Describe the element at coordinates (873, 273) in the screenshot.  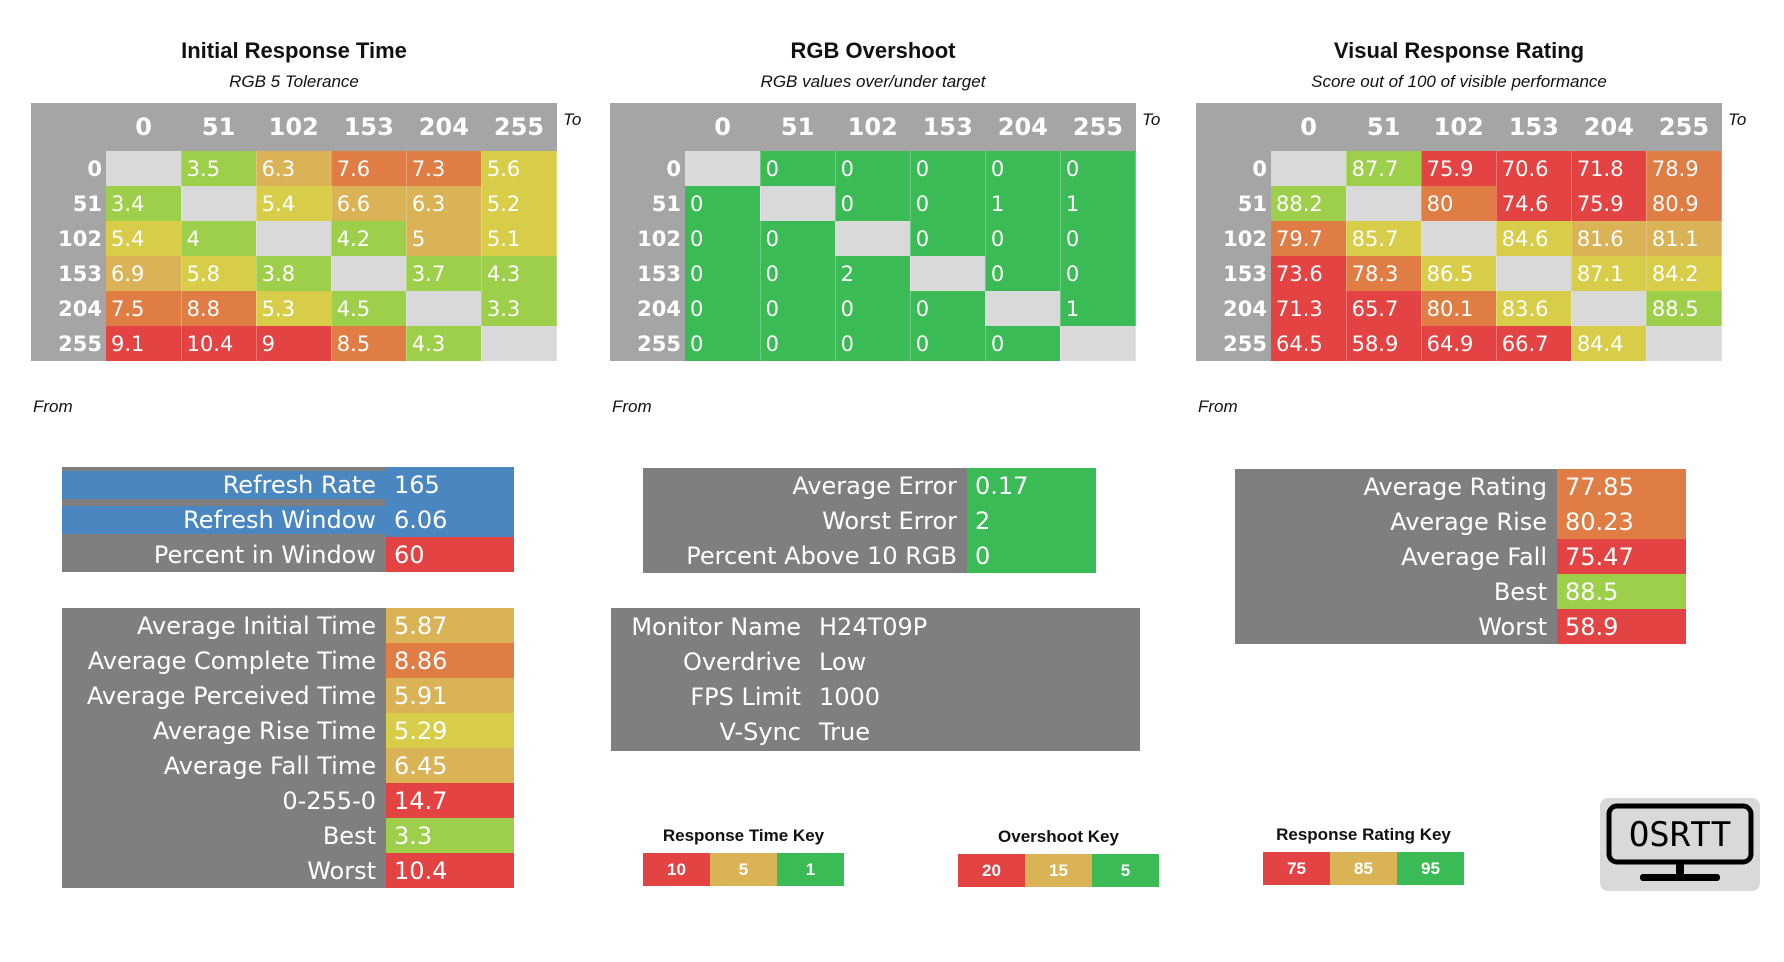
I see `heatmap-cell: 2` at that location.